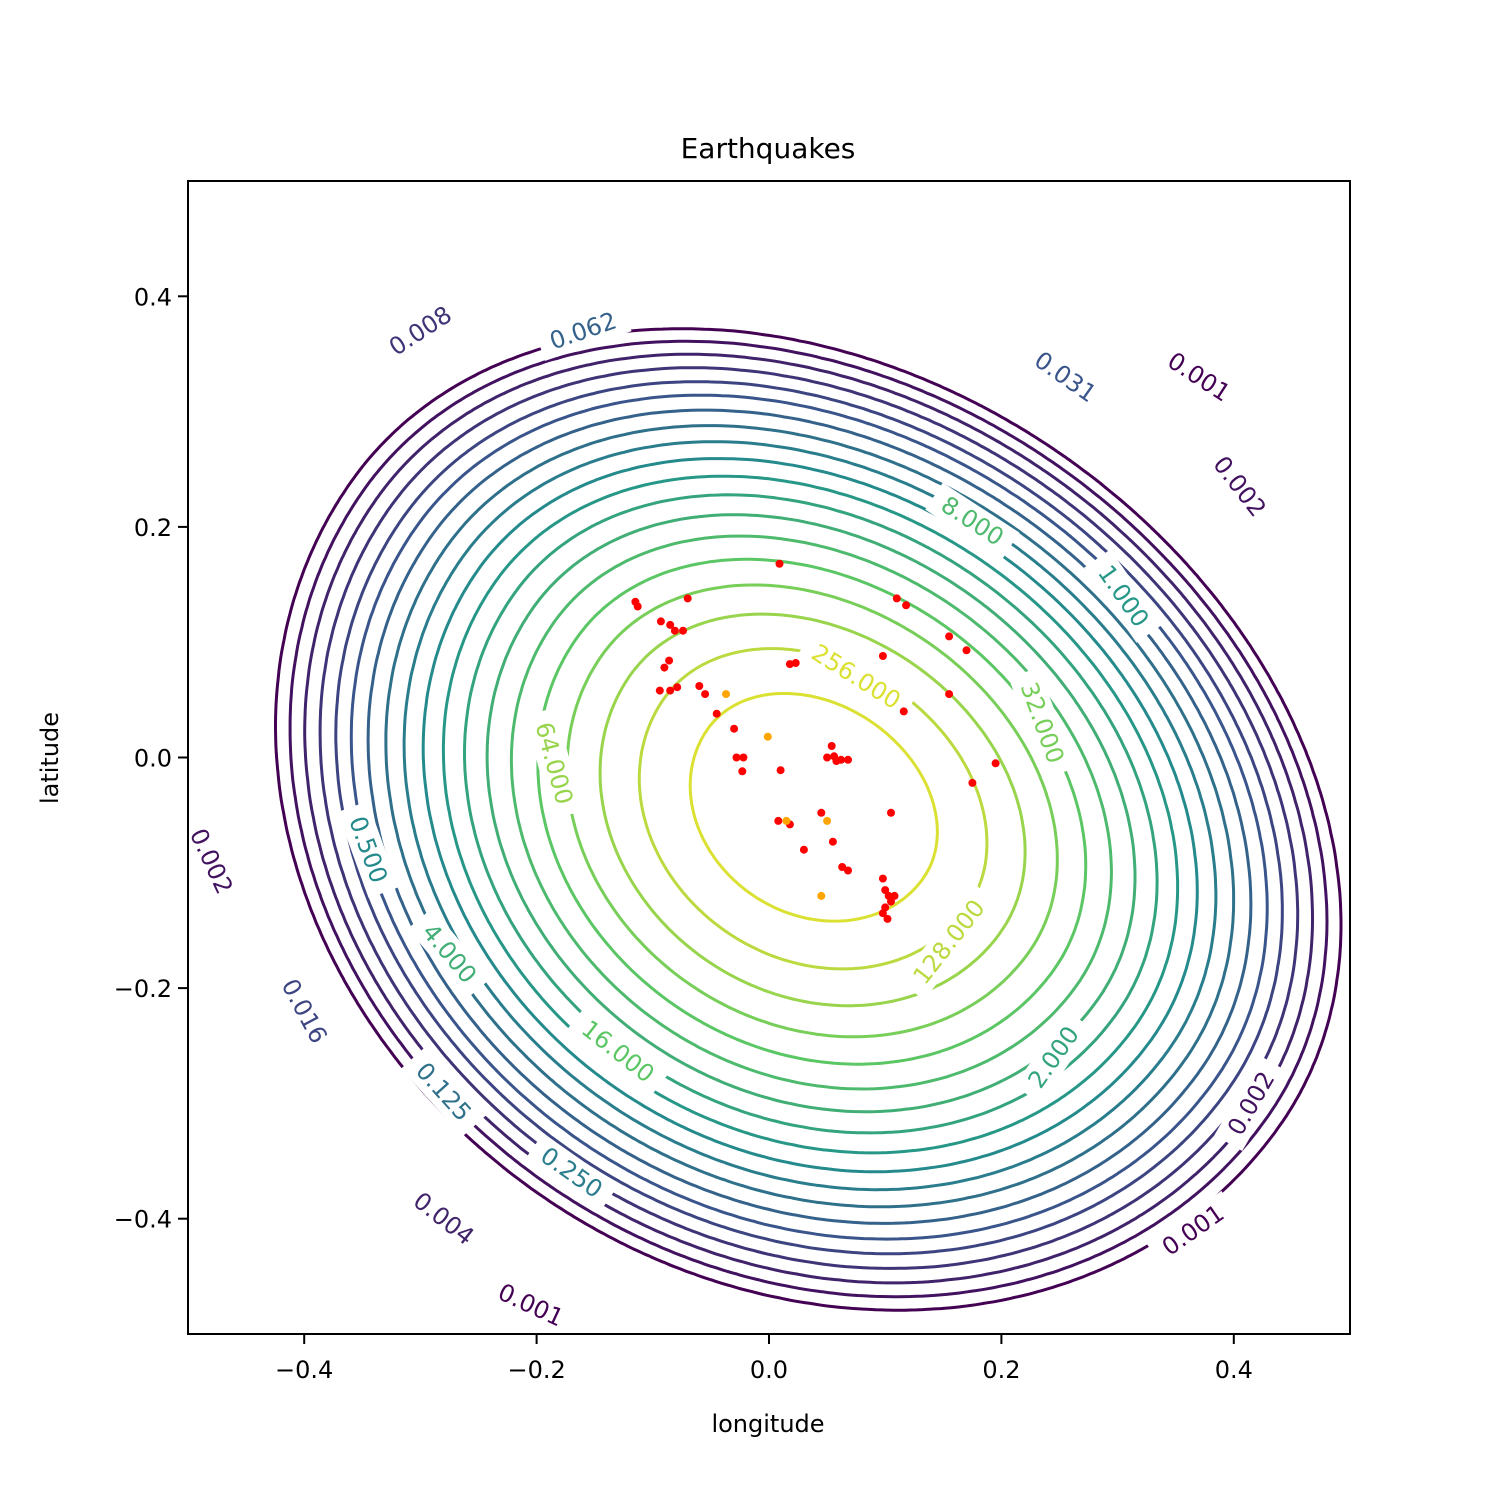 The width and height of the screenshot is (1500, 1500). I want to click on y-tick-label: −0.4, so click(143, 1220).